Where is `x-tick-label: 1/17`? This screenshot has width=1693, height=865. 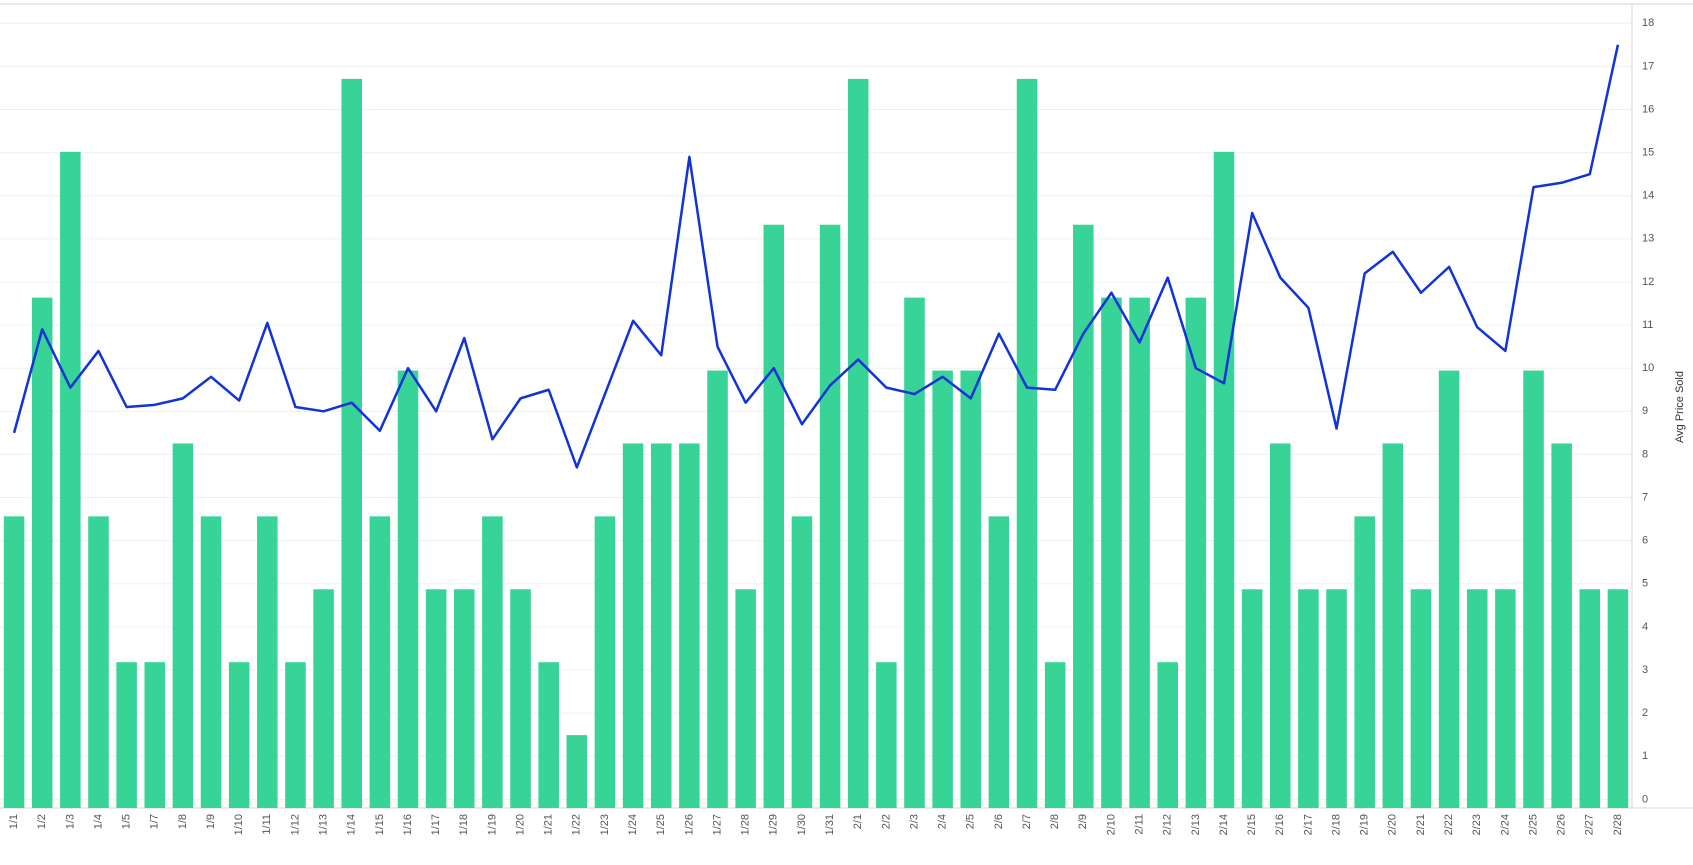 x-tick-label: 1/17 is located at coordinates (436, 824).